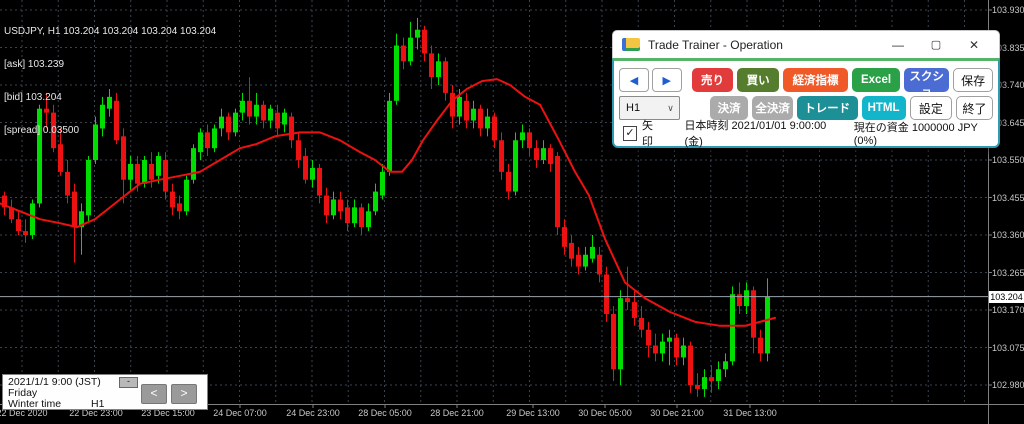 Image resolution: width=1024 pixels, height=424 pixels. Describe the element at coordinates (883, 108) in the screenshot. I see `html-button: HTML` at that location.